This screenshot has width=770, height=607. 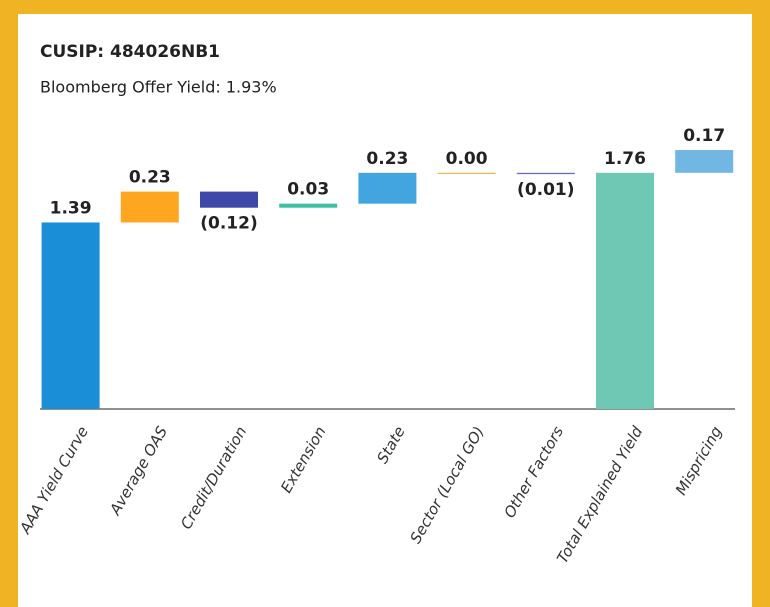 I want to click on value-label: (0.12), so click(x=228, y=224).